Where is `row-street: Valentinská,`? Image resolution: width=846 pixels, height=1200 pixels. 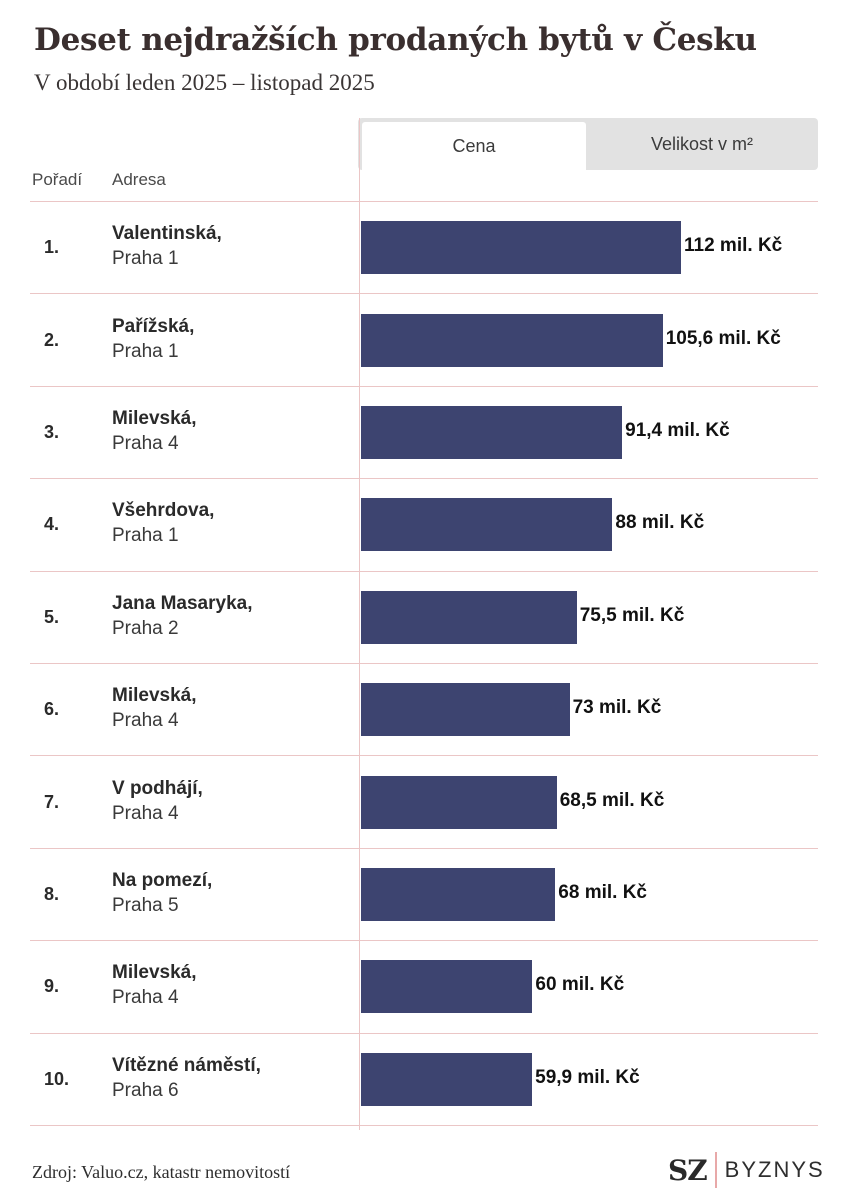
row-street: Valentinská, is located at coordinates (167, 234).